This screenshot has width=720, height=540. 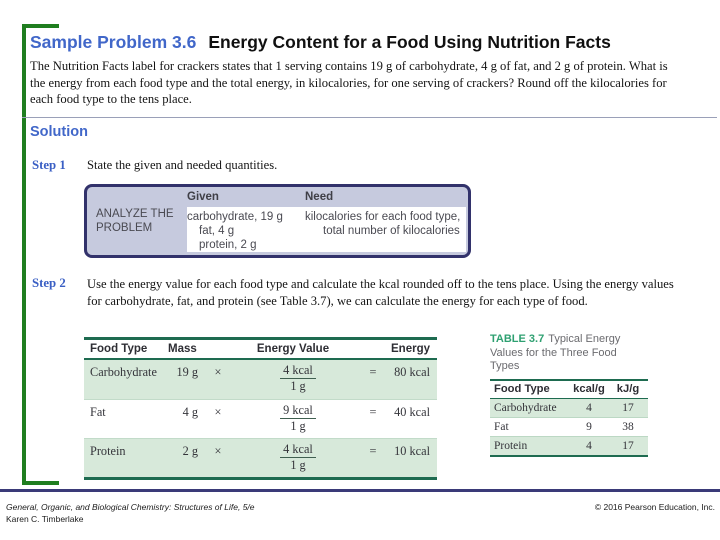 I want to click on cell-kcal: 9, so click(x=589, y=426).